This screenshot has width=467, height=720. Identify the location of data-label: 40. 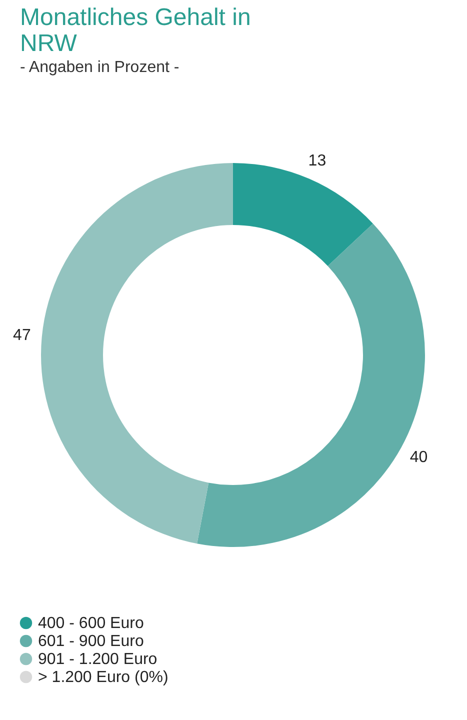
(419, 457).